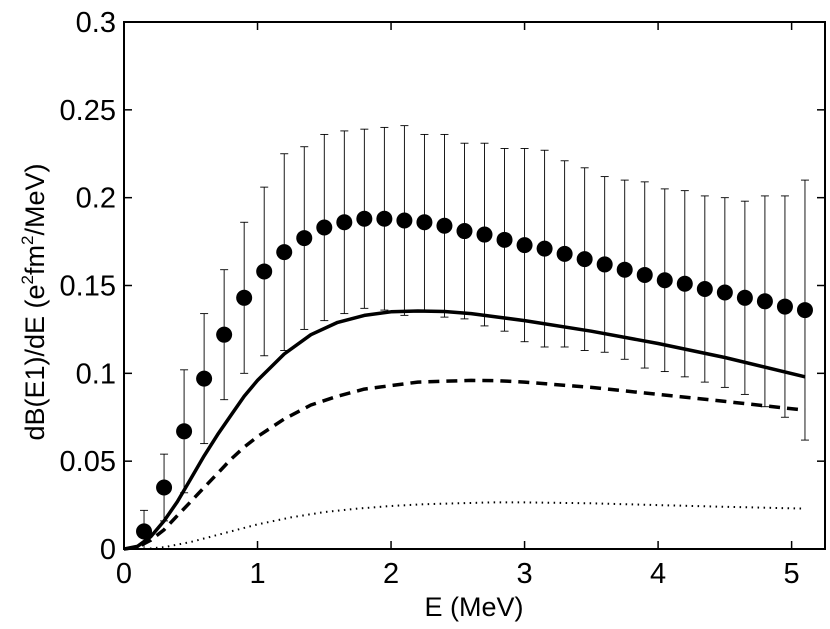  What do you see at coordinates (525, 574) in the screenshot?
I see `x-tick-label: 3` at bounding box center [525, 574].